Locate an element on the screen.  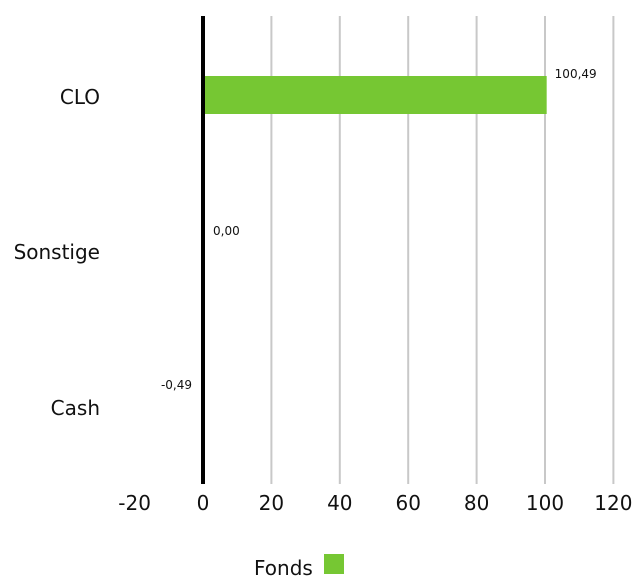
legend-label: Fonds is located at coordinates (283, 568).